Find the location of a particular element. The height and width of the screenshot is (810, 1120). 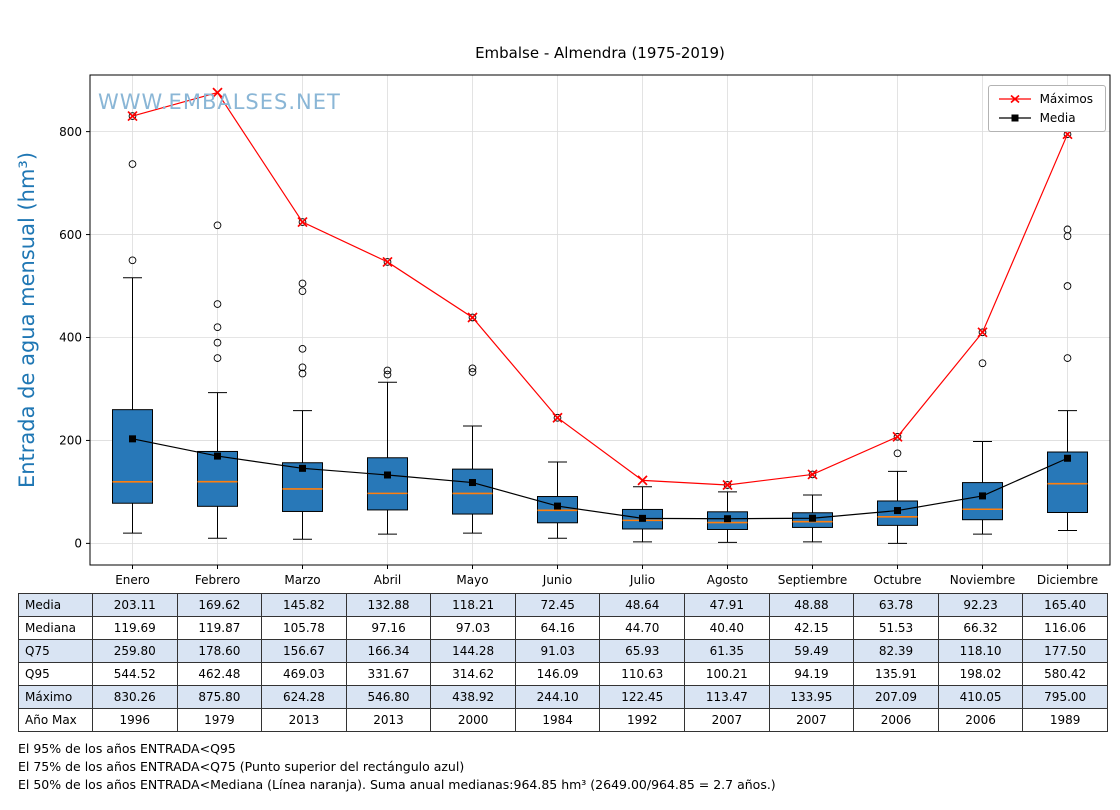

table-cell: 1984 is located at coordinates (557, 720).